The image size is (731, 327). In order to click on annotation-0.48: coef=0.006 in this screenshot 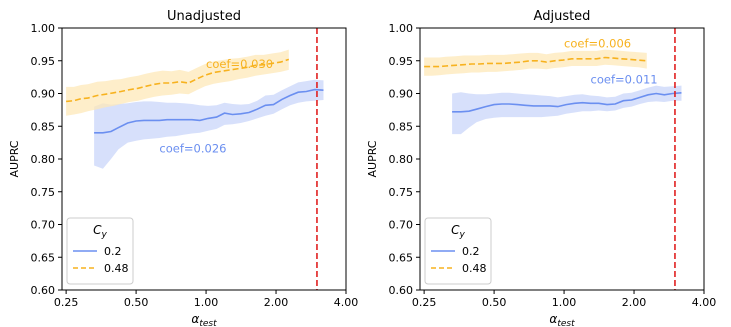, I will do `click(597, 44)`.